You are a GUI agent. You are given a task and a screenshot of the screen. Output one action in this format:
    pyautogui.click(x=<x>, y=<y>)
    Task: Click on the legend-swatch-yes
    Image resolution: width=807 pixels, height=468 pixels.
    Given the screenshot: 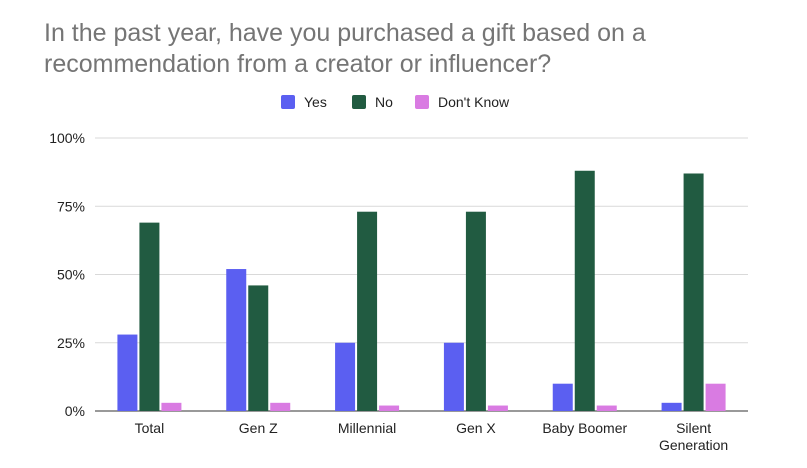 What is the action you would take?
    pyautogui.click(x=288, y=102)
    